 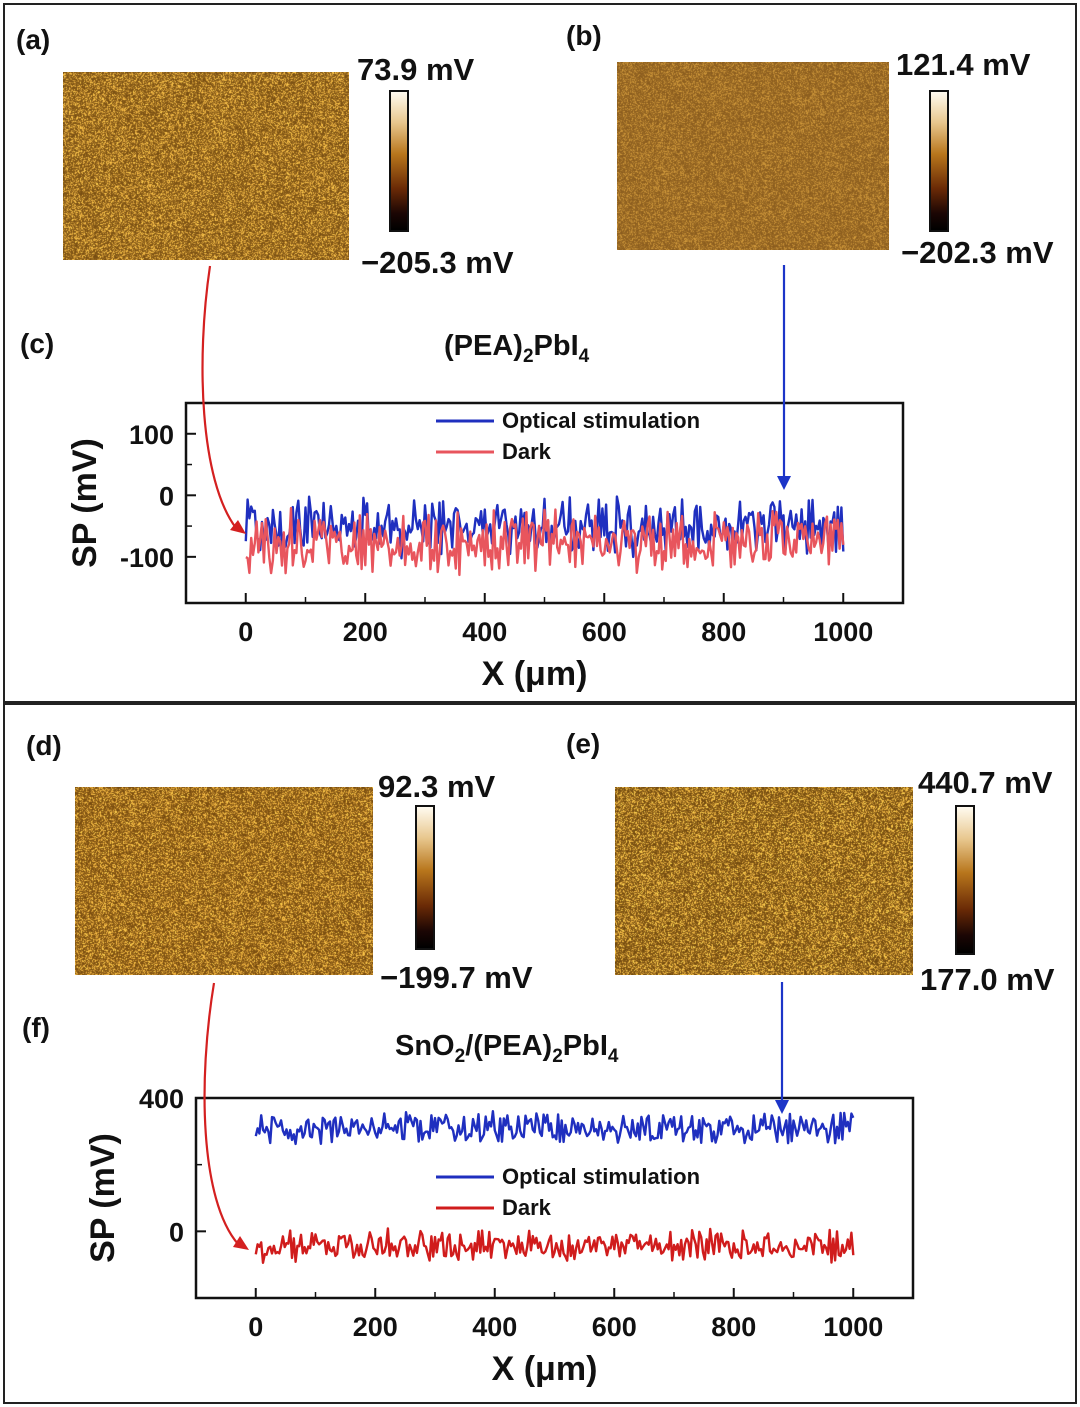 I want to click on chart-f-xlabel: X (μm), so click(x=545, y=1369).